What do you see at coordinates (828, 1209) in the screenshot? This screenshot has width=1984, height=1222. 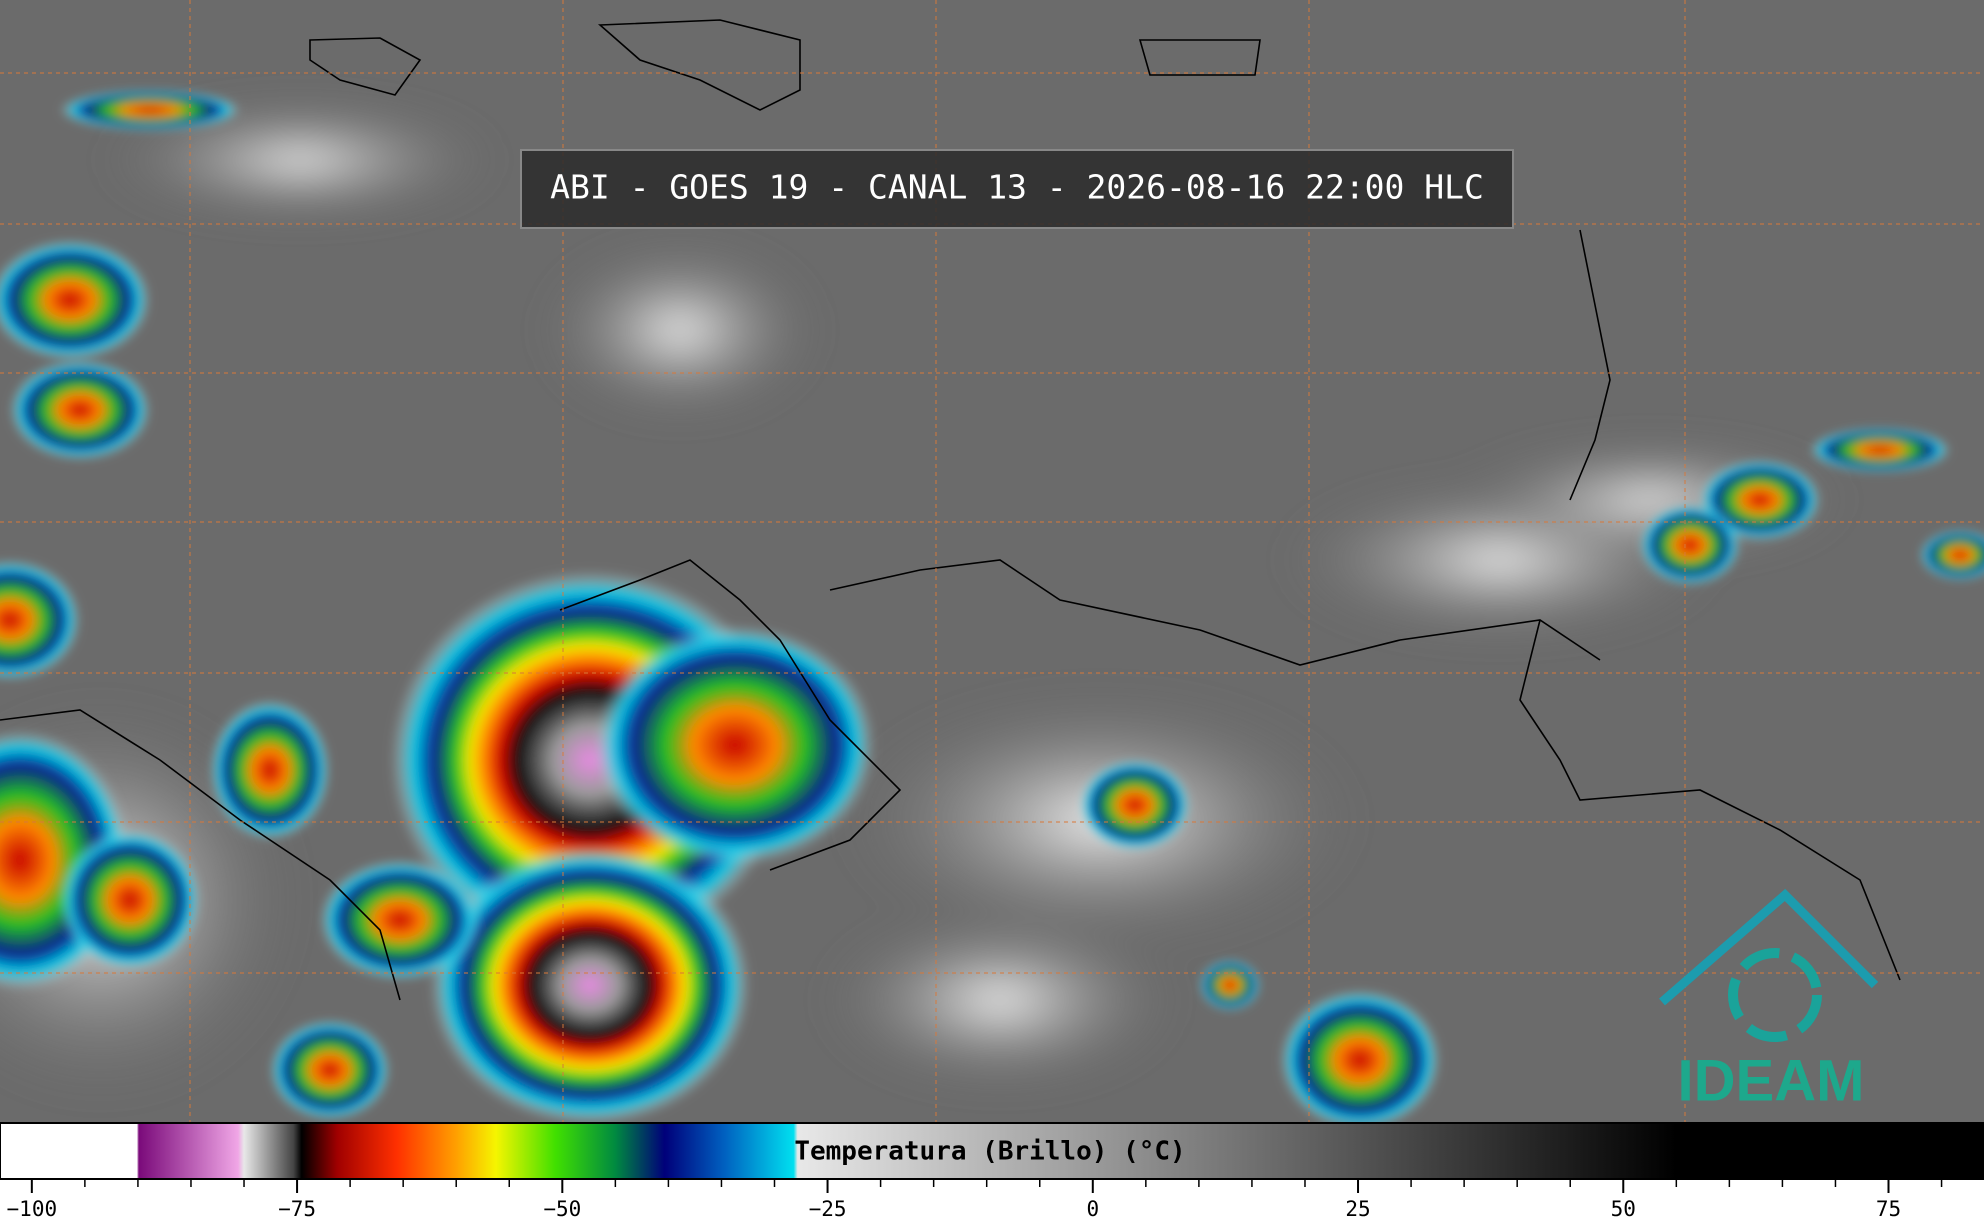 I see `tick-label: −25` at bounding box center [828, 1209].